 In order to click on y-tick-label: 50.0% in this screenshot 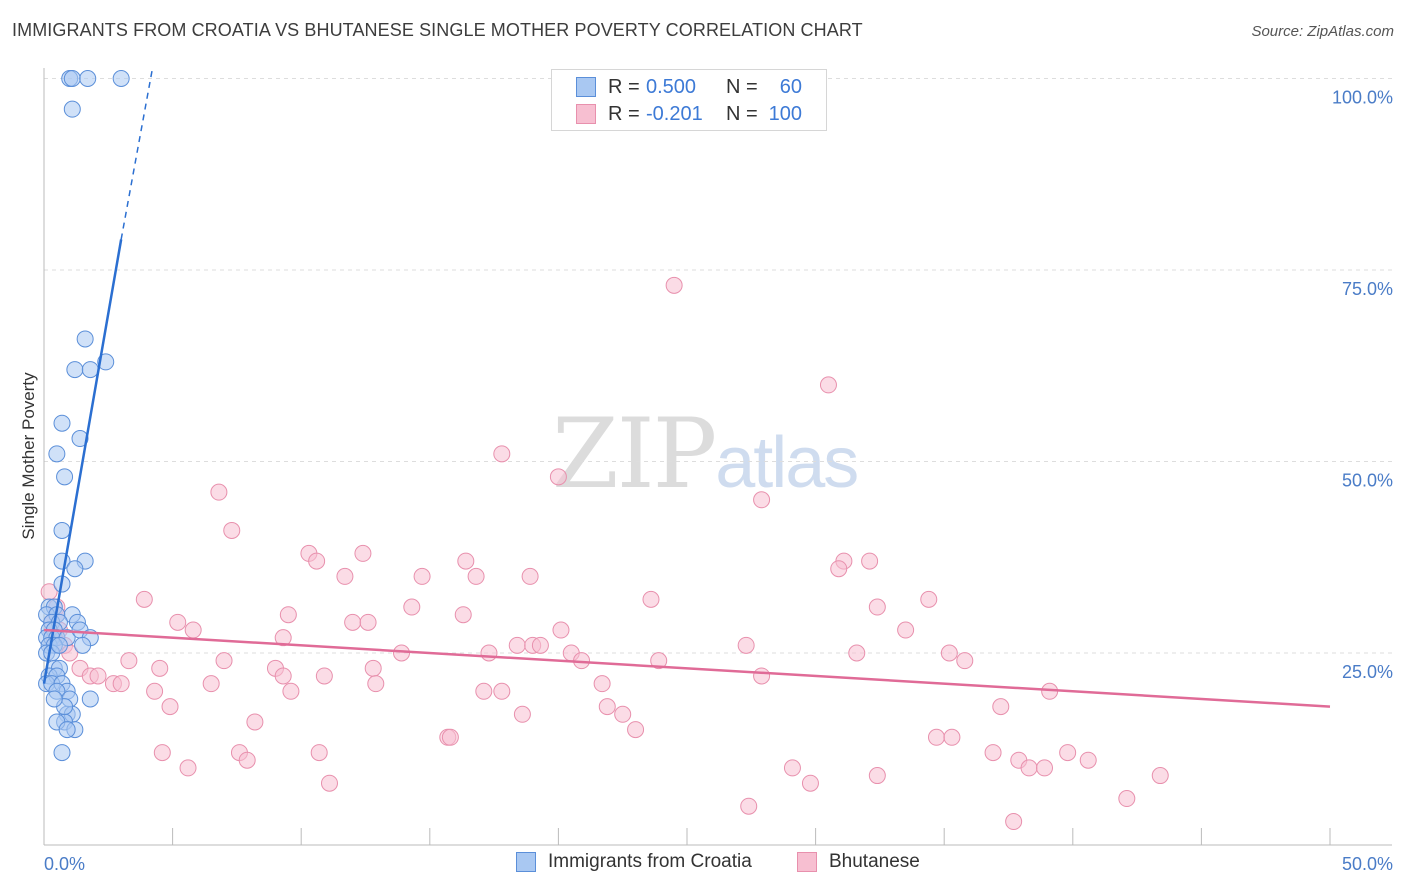, I will do `click(1367, 481)`.